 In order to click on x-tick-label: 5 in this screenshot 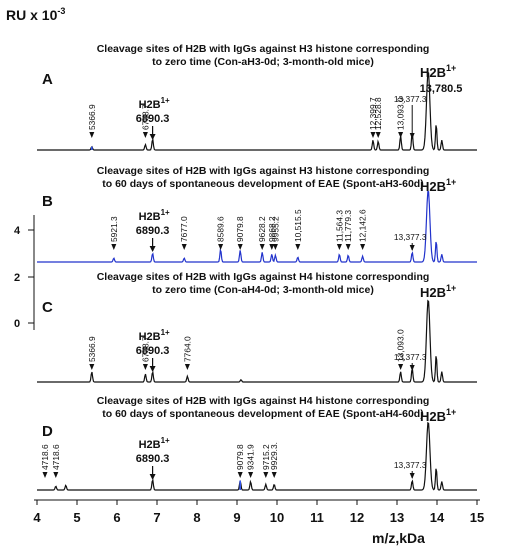, I will do `click(76, 517)`.